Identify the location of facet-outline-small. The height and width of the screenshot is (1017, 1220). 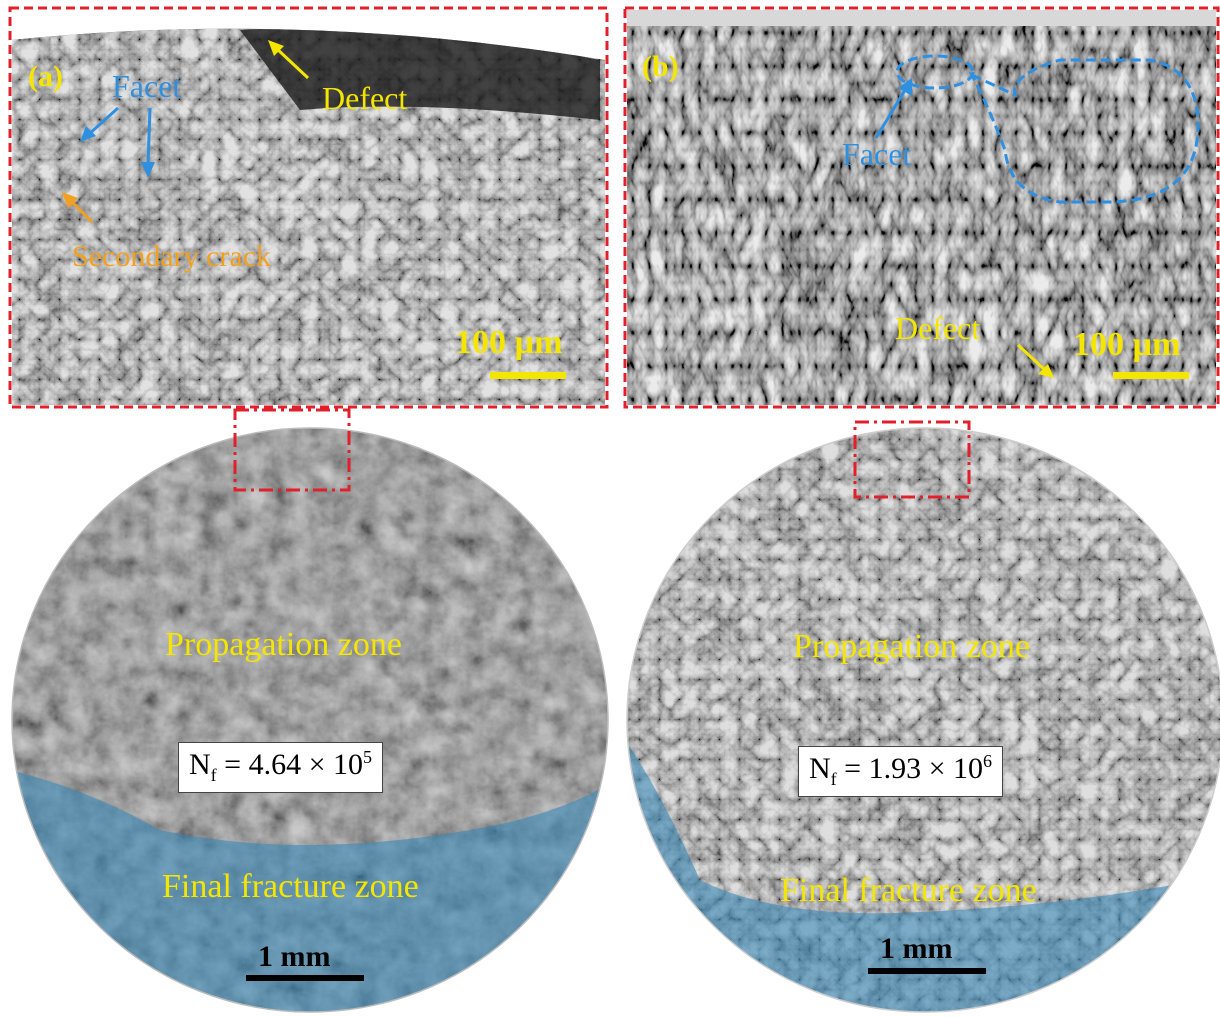
(935, 72).